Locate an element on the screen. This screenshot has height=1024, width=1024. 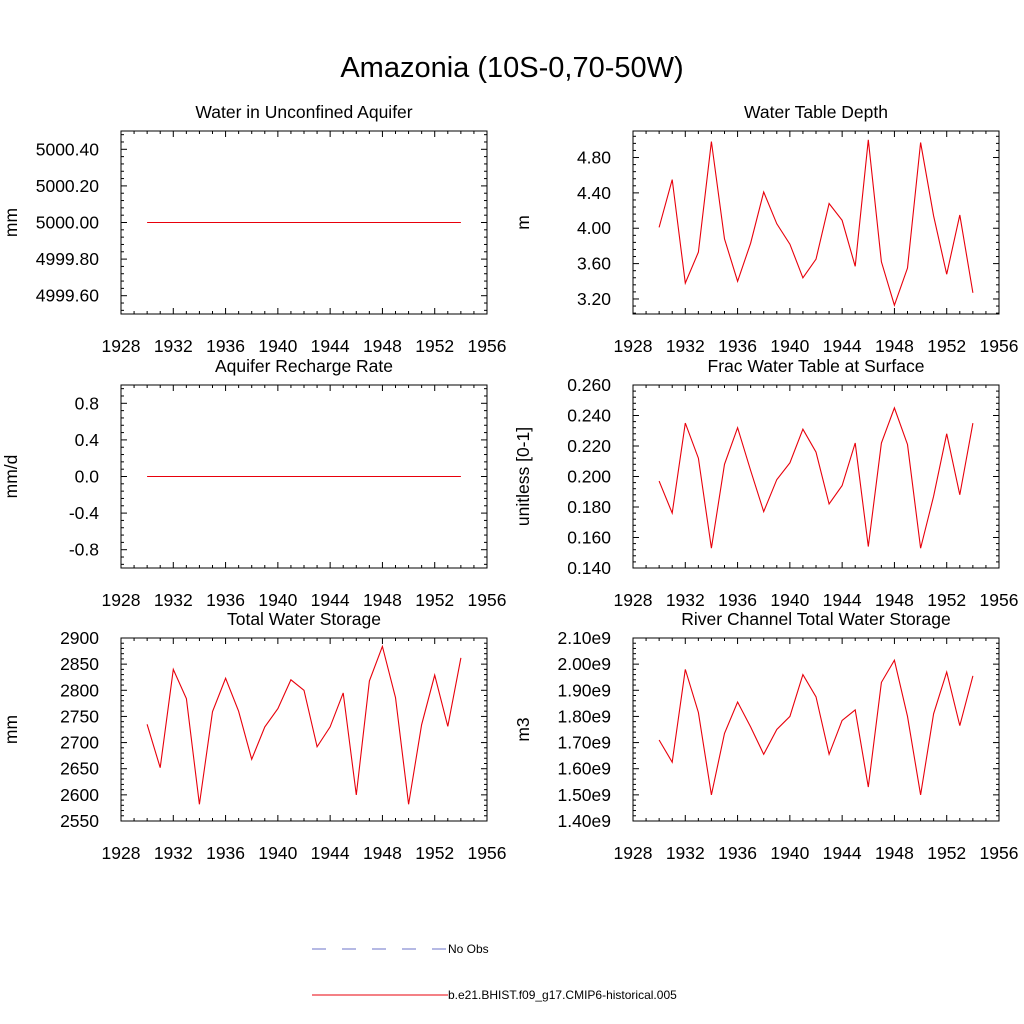
y-tick-label: 4.00 is located at coordinates (594, 228).